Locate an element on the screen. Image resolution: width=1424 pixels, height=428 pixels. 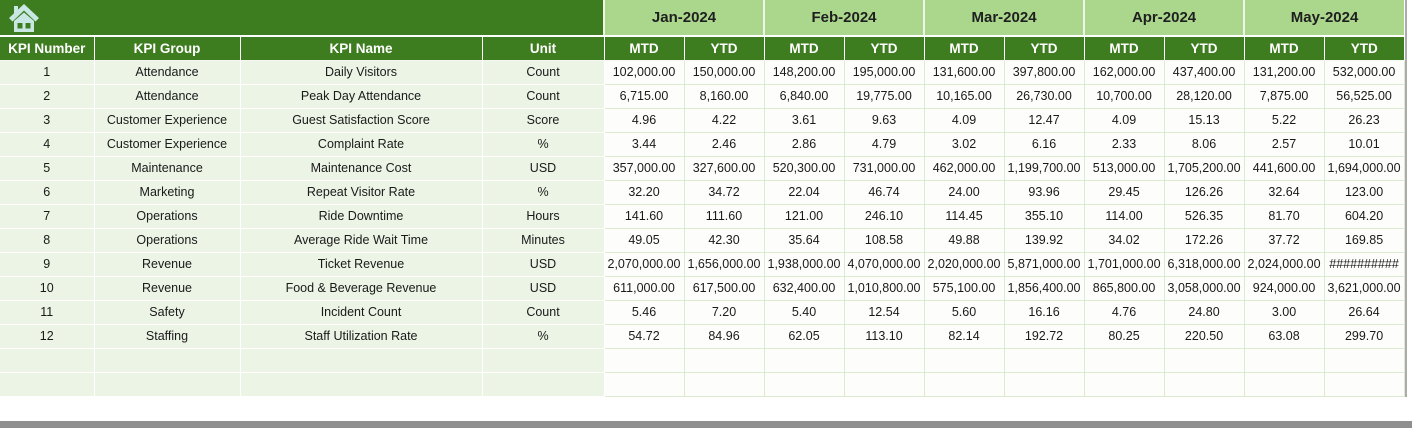
value-cell: 62.05 is located at coordinates (804, 336).